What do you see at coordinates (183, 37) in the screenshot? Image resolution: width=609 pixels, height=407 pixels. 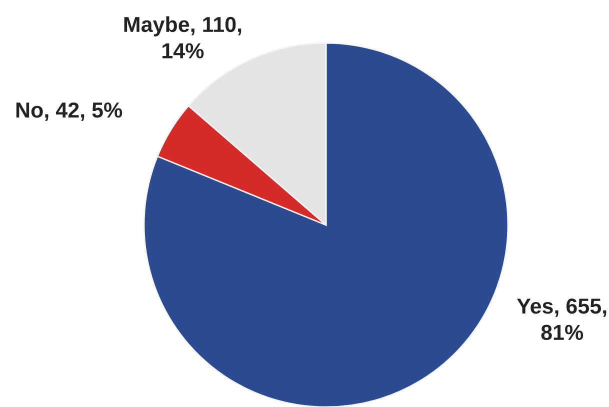 I see `slice-label: Maybe, 110, 14%` at bounding box center [183, 37].